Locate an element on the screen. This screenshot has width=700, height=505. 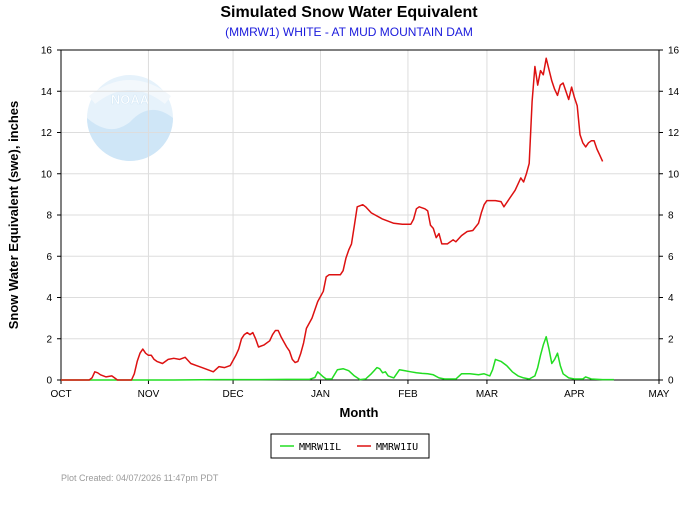
y-axis-left: 0 2 4 6 8 10 12 14 16 is located at coordinates (51, 216).